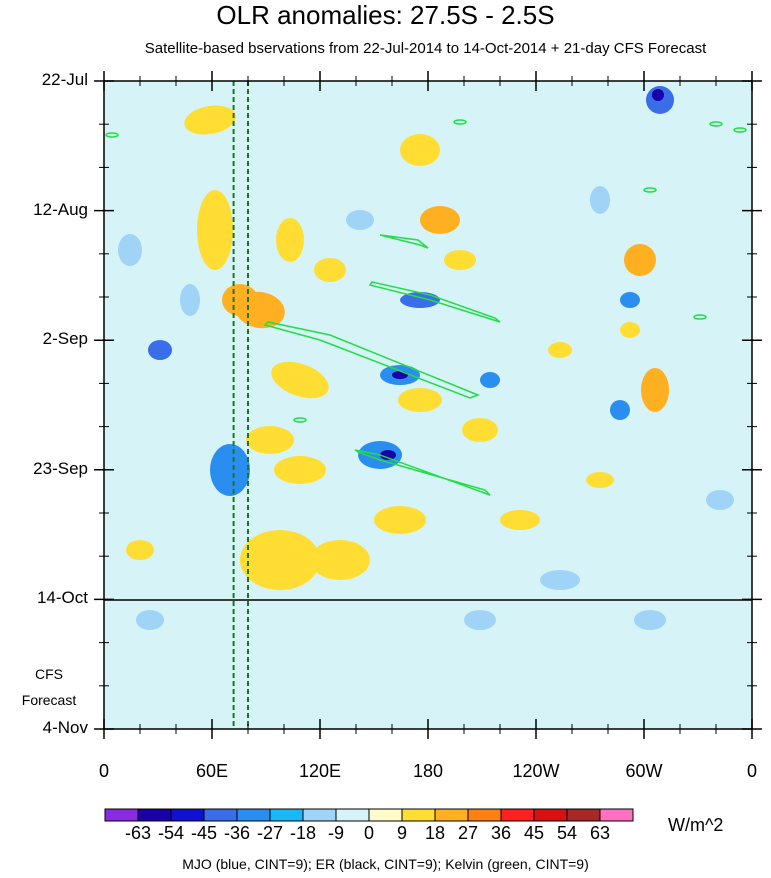 This screenshot has width=771, height=878. What do you see at coordinates (270, 833) in the screenshot?
I see `colorbar-label: -27` at bounding box center [270, 833].